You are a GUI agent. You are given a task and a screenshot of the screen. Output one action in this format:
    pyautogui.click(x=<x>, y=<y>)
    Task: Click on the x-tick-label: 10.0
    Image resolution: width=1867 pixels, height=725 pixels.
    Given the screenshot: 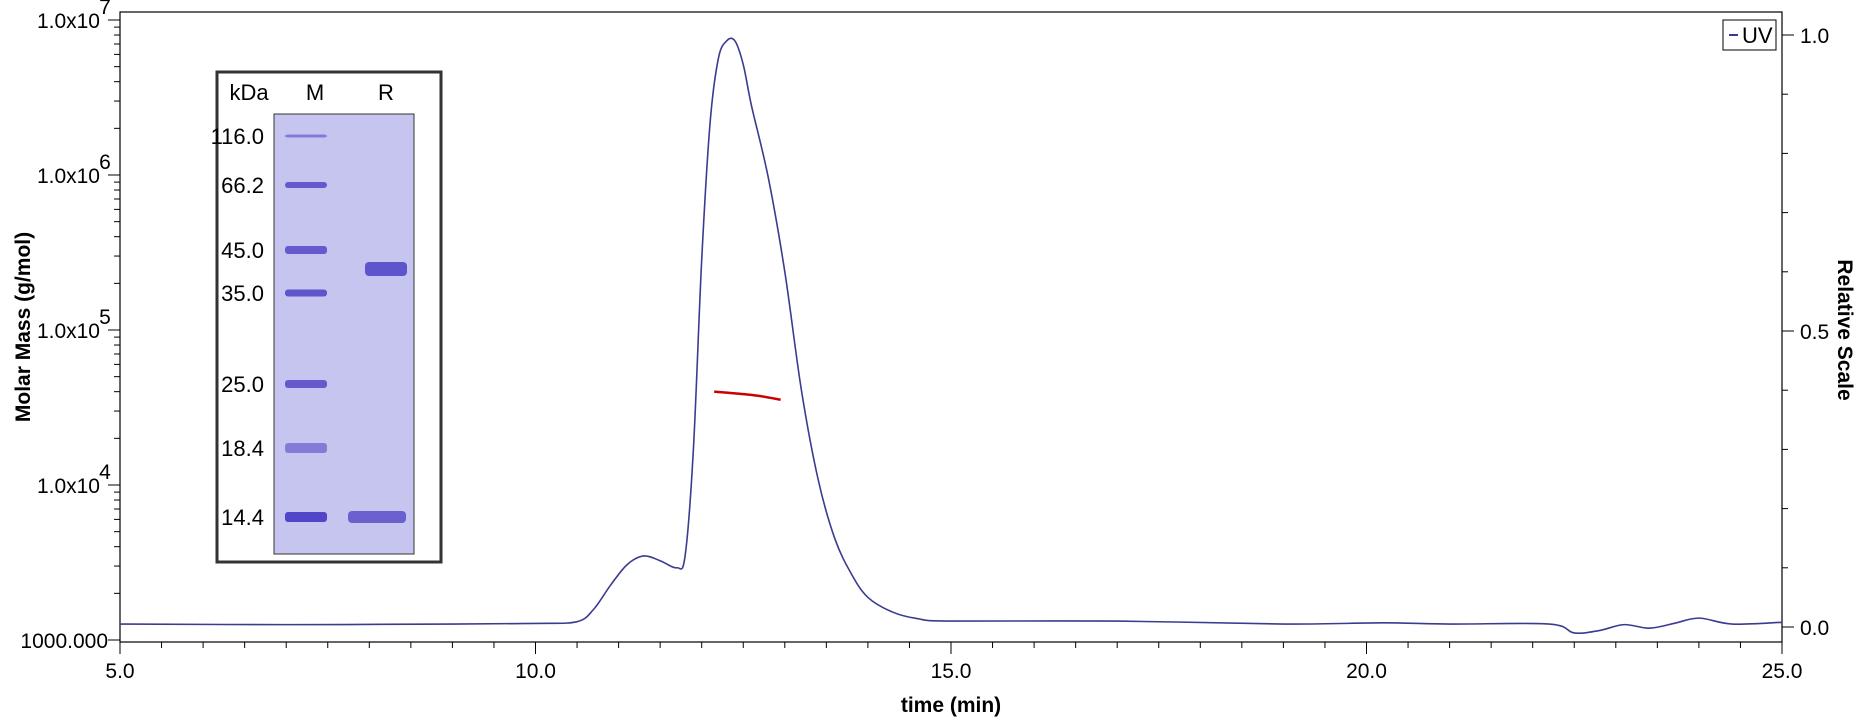 What is the action you would take?
    pyautogui.click(x=535, y=671)
    